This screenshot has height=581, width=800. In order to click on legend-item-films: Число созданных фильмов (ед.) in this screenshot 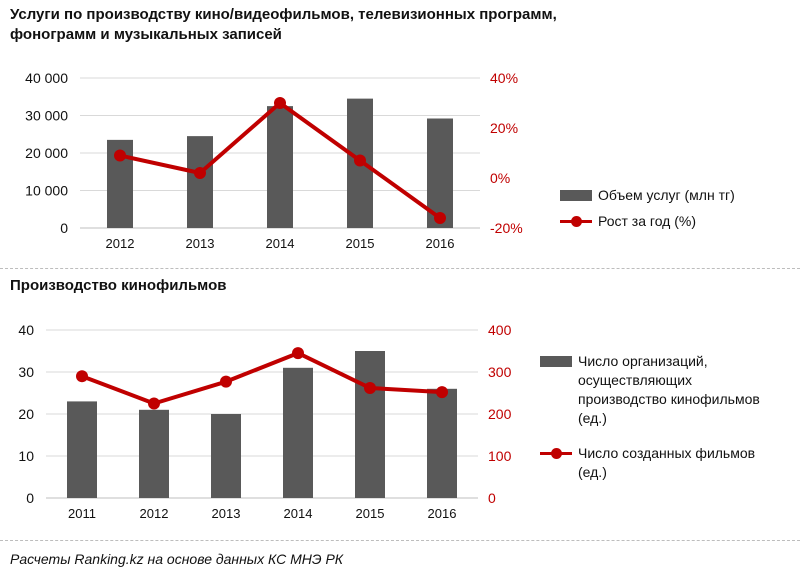, I will do `click(647, 463)`.